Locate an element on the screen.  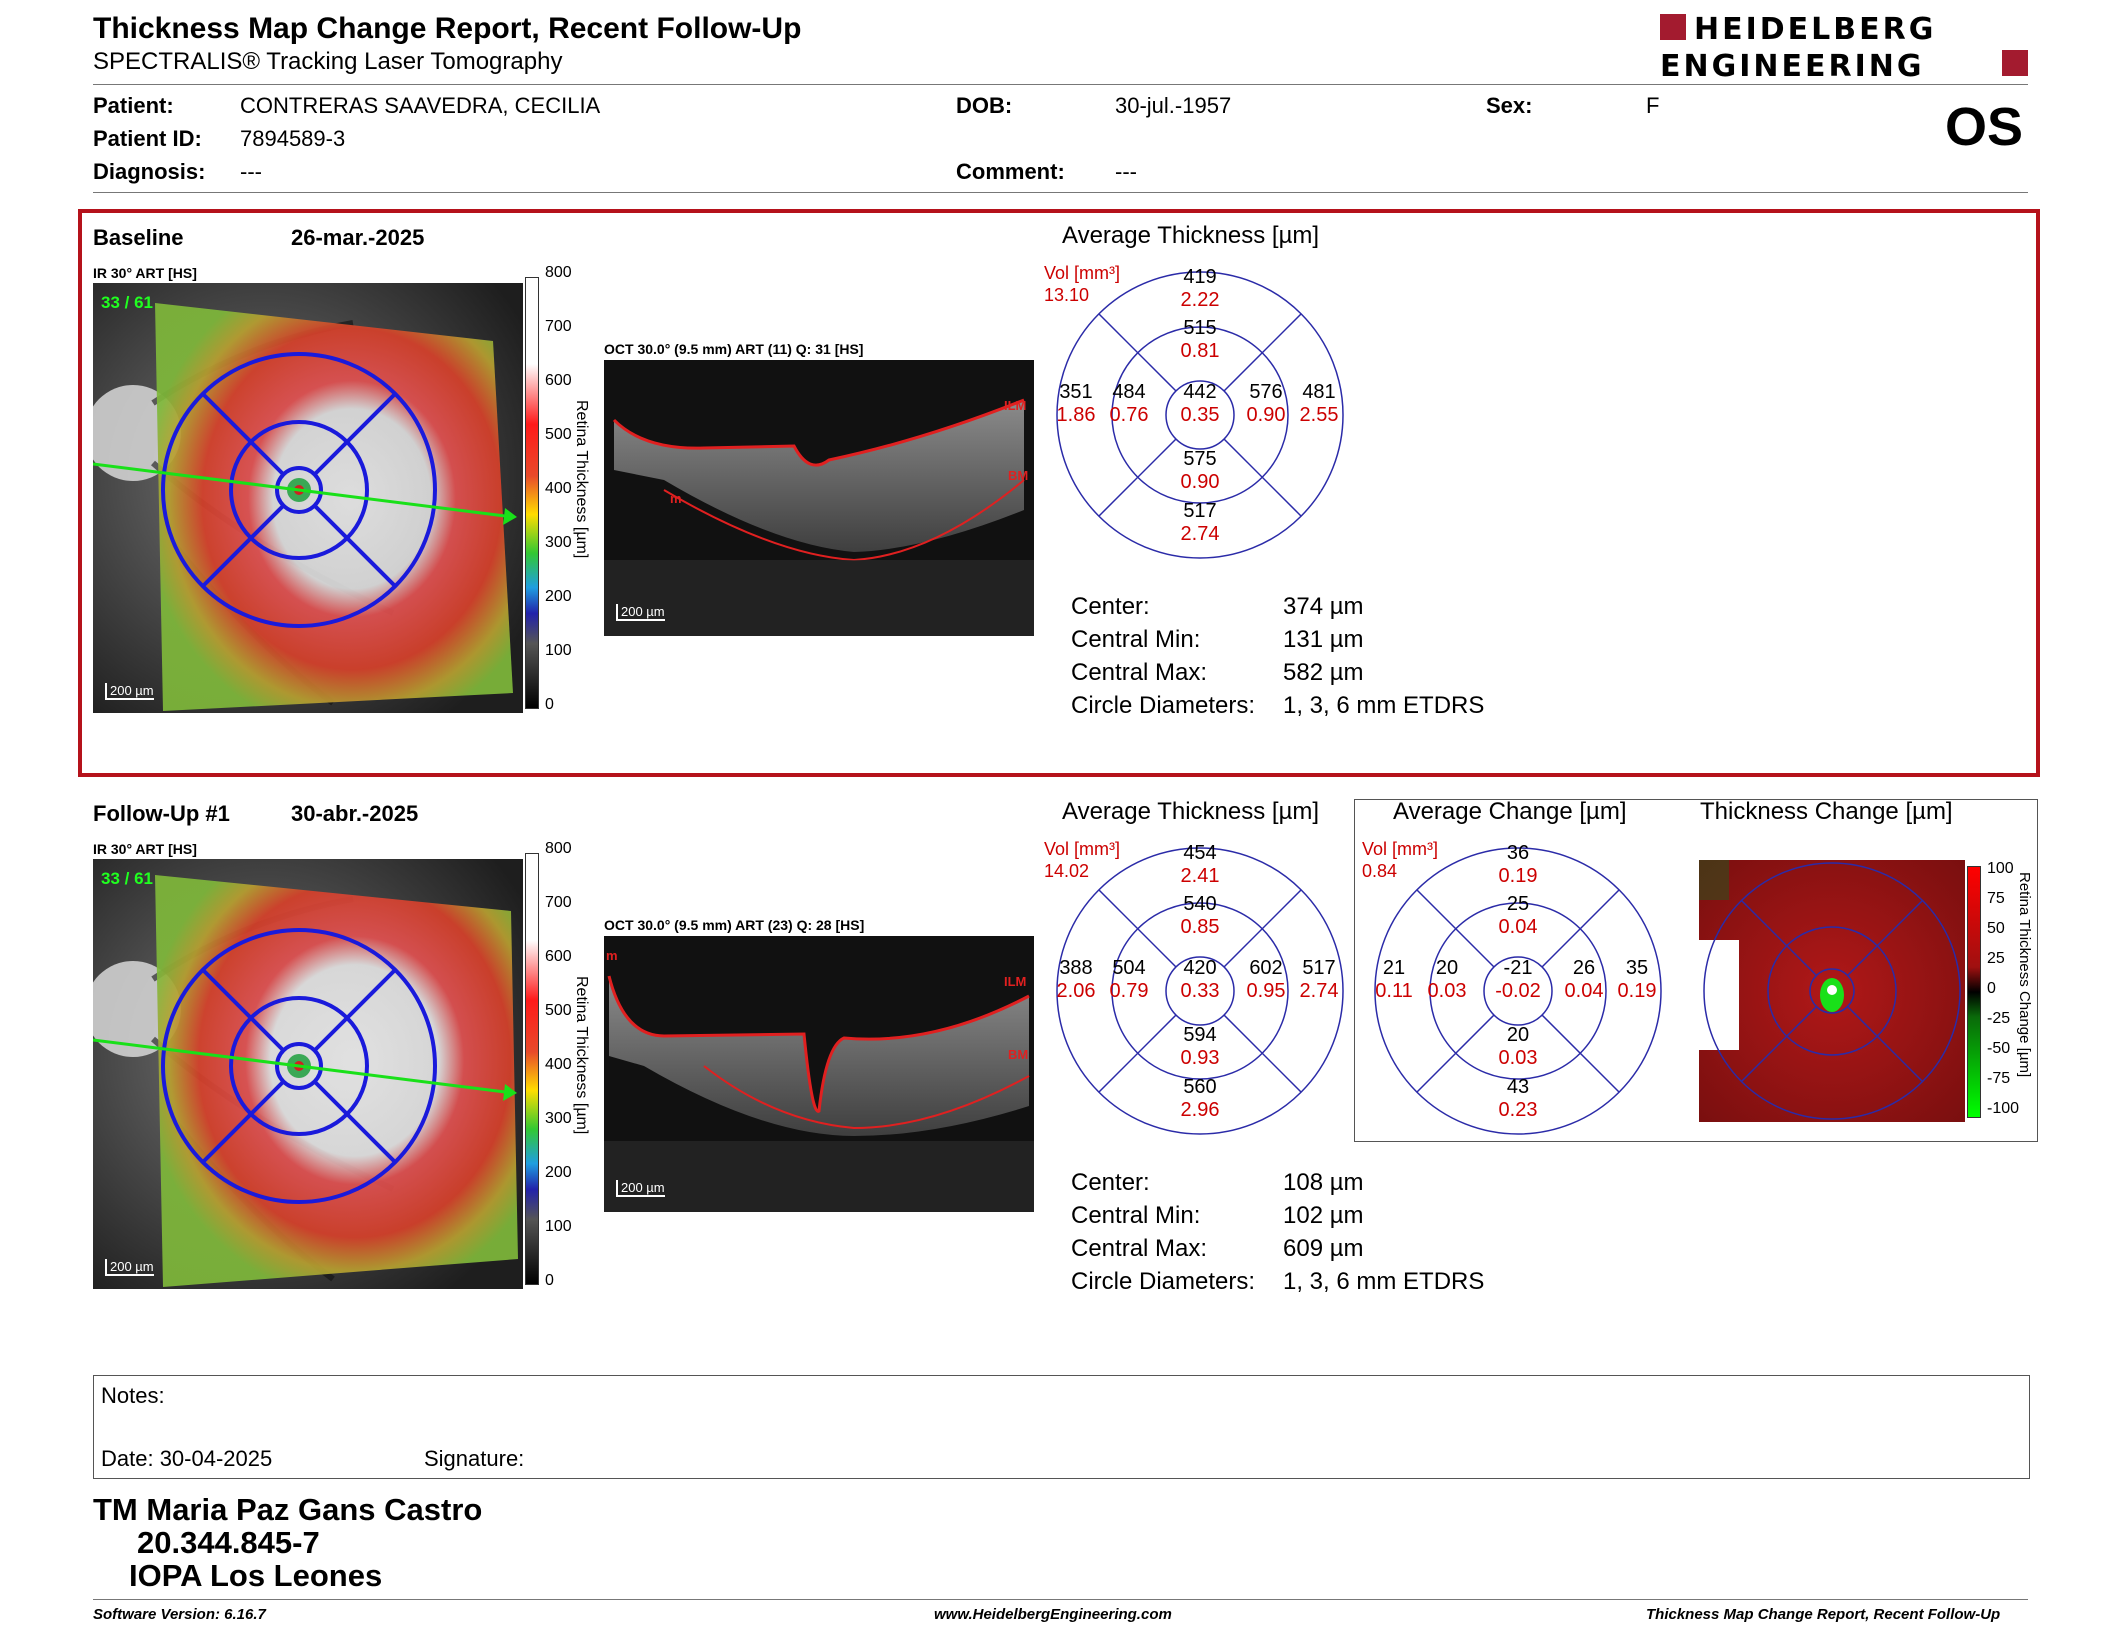
change-etdrs-grid is located at coordinates (1518, 991).